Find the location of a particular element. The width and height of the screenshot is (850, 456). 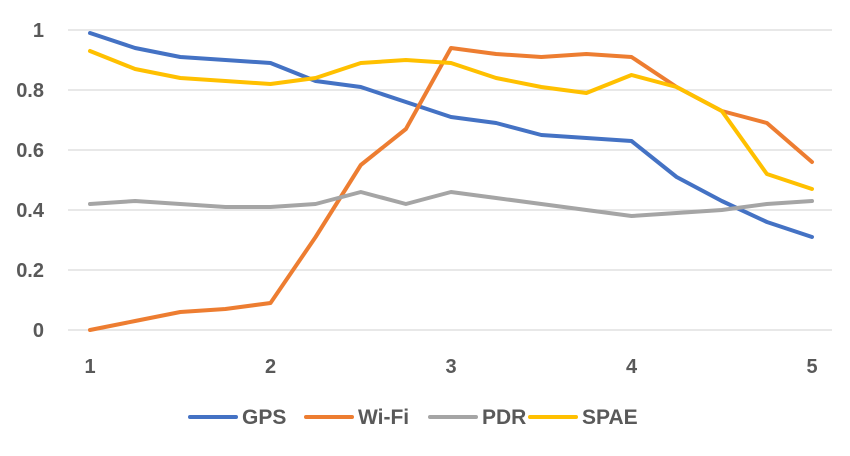

series-line-pdr is located at coordinates (451, 204).